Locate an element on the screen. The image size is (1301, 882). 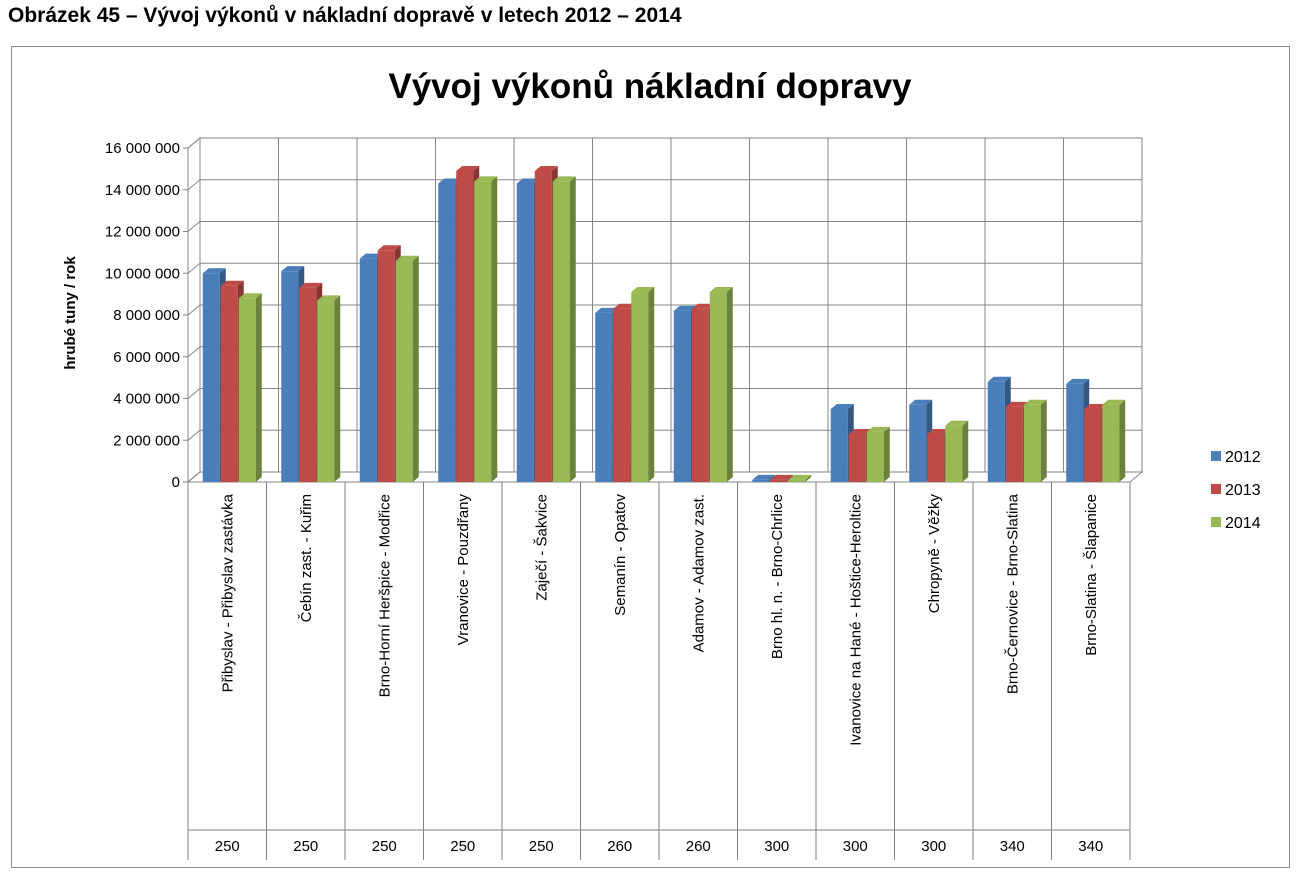
x-category-label: Zaječí - Šakvice is located at coordinates (541, 547).